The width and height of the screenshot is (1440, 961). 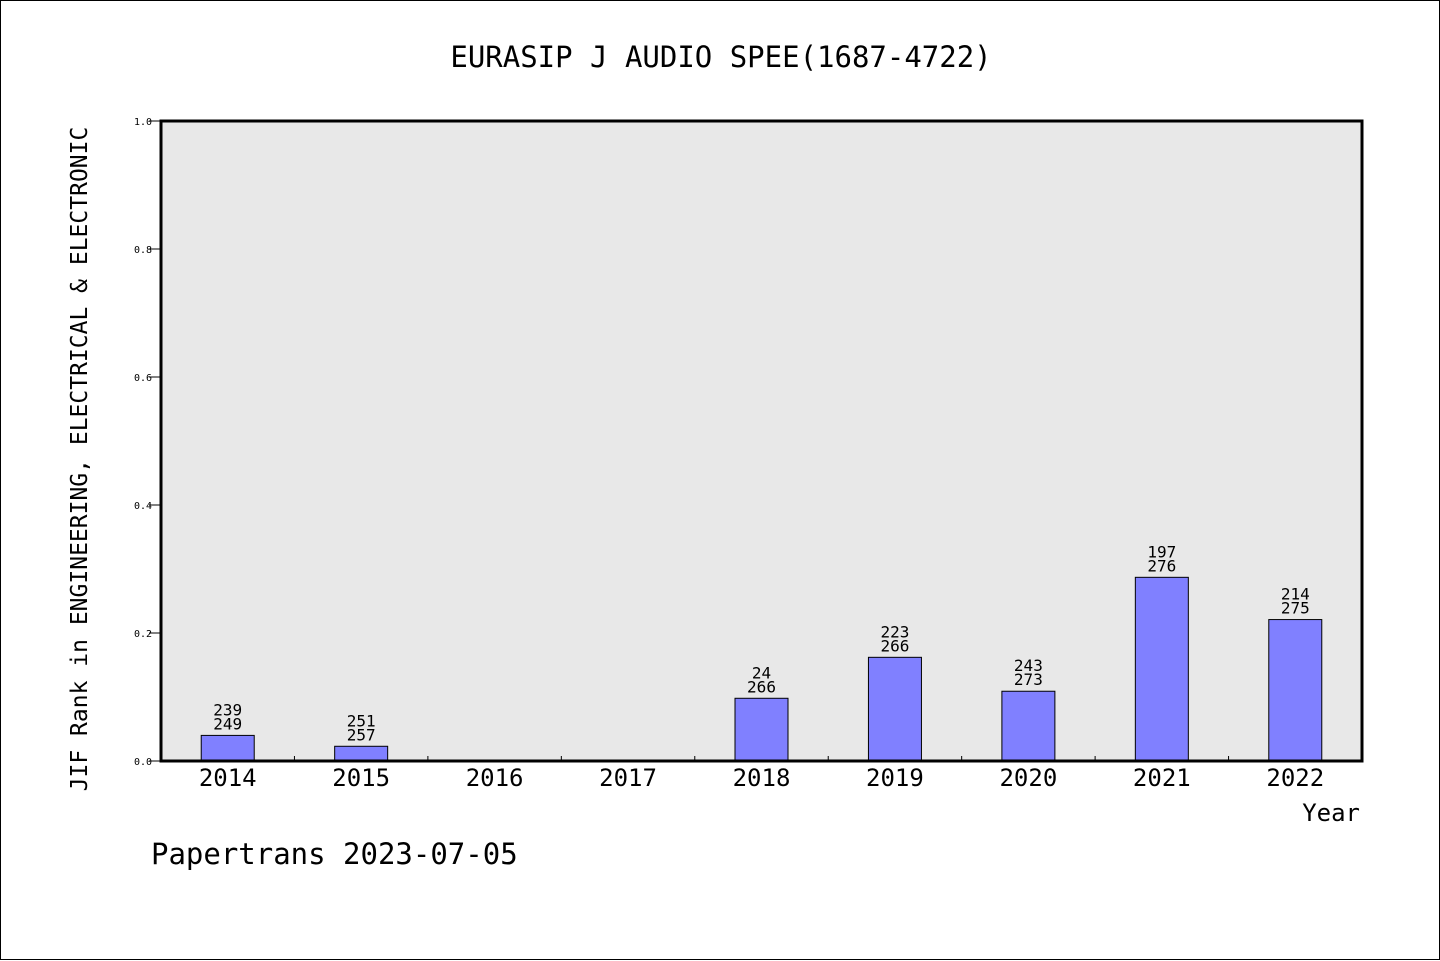 What do you see at coordinates (761, 729) in the screenshot?
I see `bar-2018` at bounding box center [761, 729].